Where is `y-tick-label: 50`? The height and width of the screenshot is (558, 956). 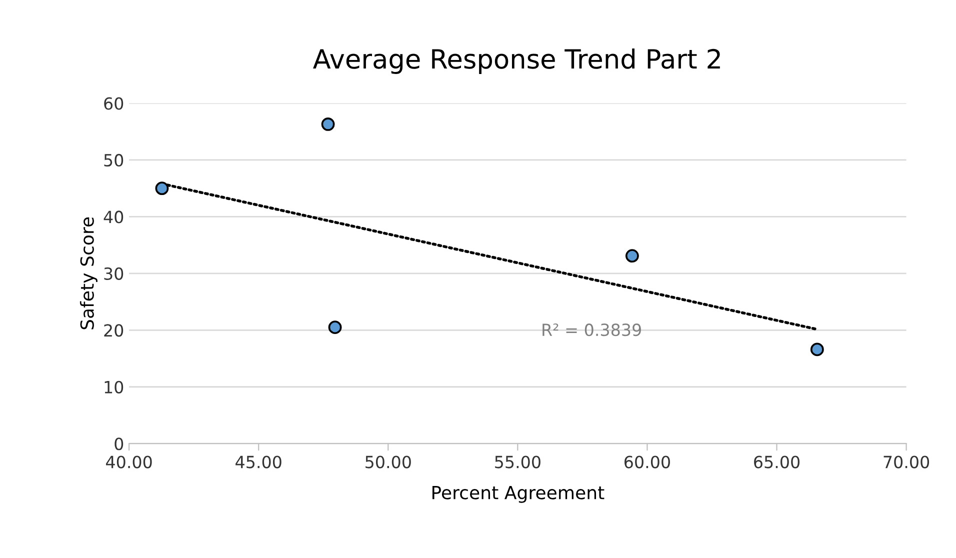
y-tick-label: 50 is located at coordinates (114, 160).